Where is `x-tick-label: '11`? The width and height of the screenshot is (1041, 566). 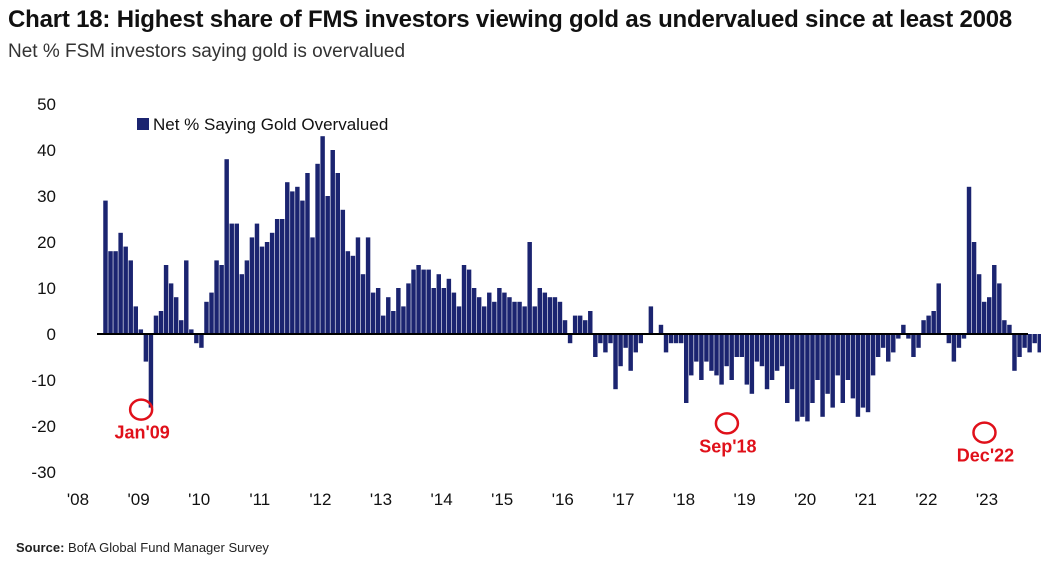
x-tick-label: '11 is located at coordinates (259, 499).